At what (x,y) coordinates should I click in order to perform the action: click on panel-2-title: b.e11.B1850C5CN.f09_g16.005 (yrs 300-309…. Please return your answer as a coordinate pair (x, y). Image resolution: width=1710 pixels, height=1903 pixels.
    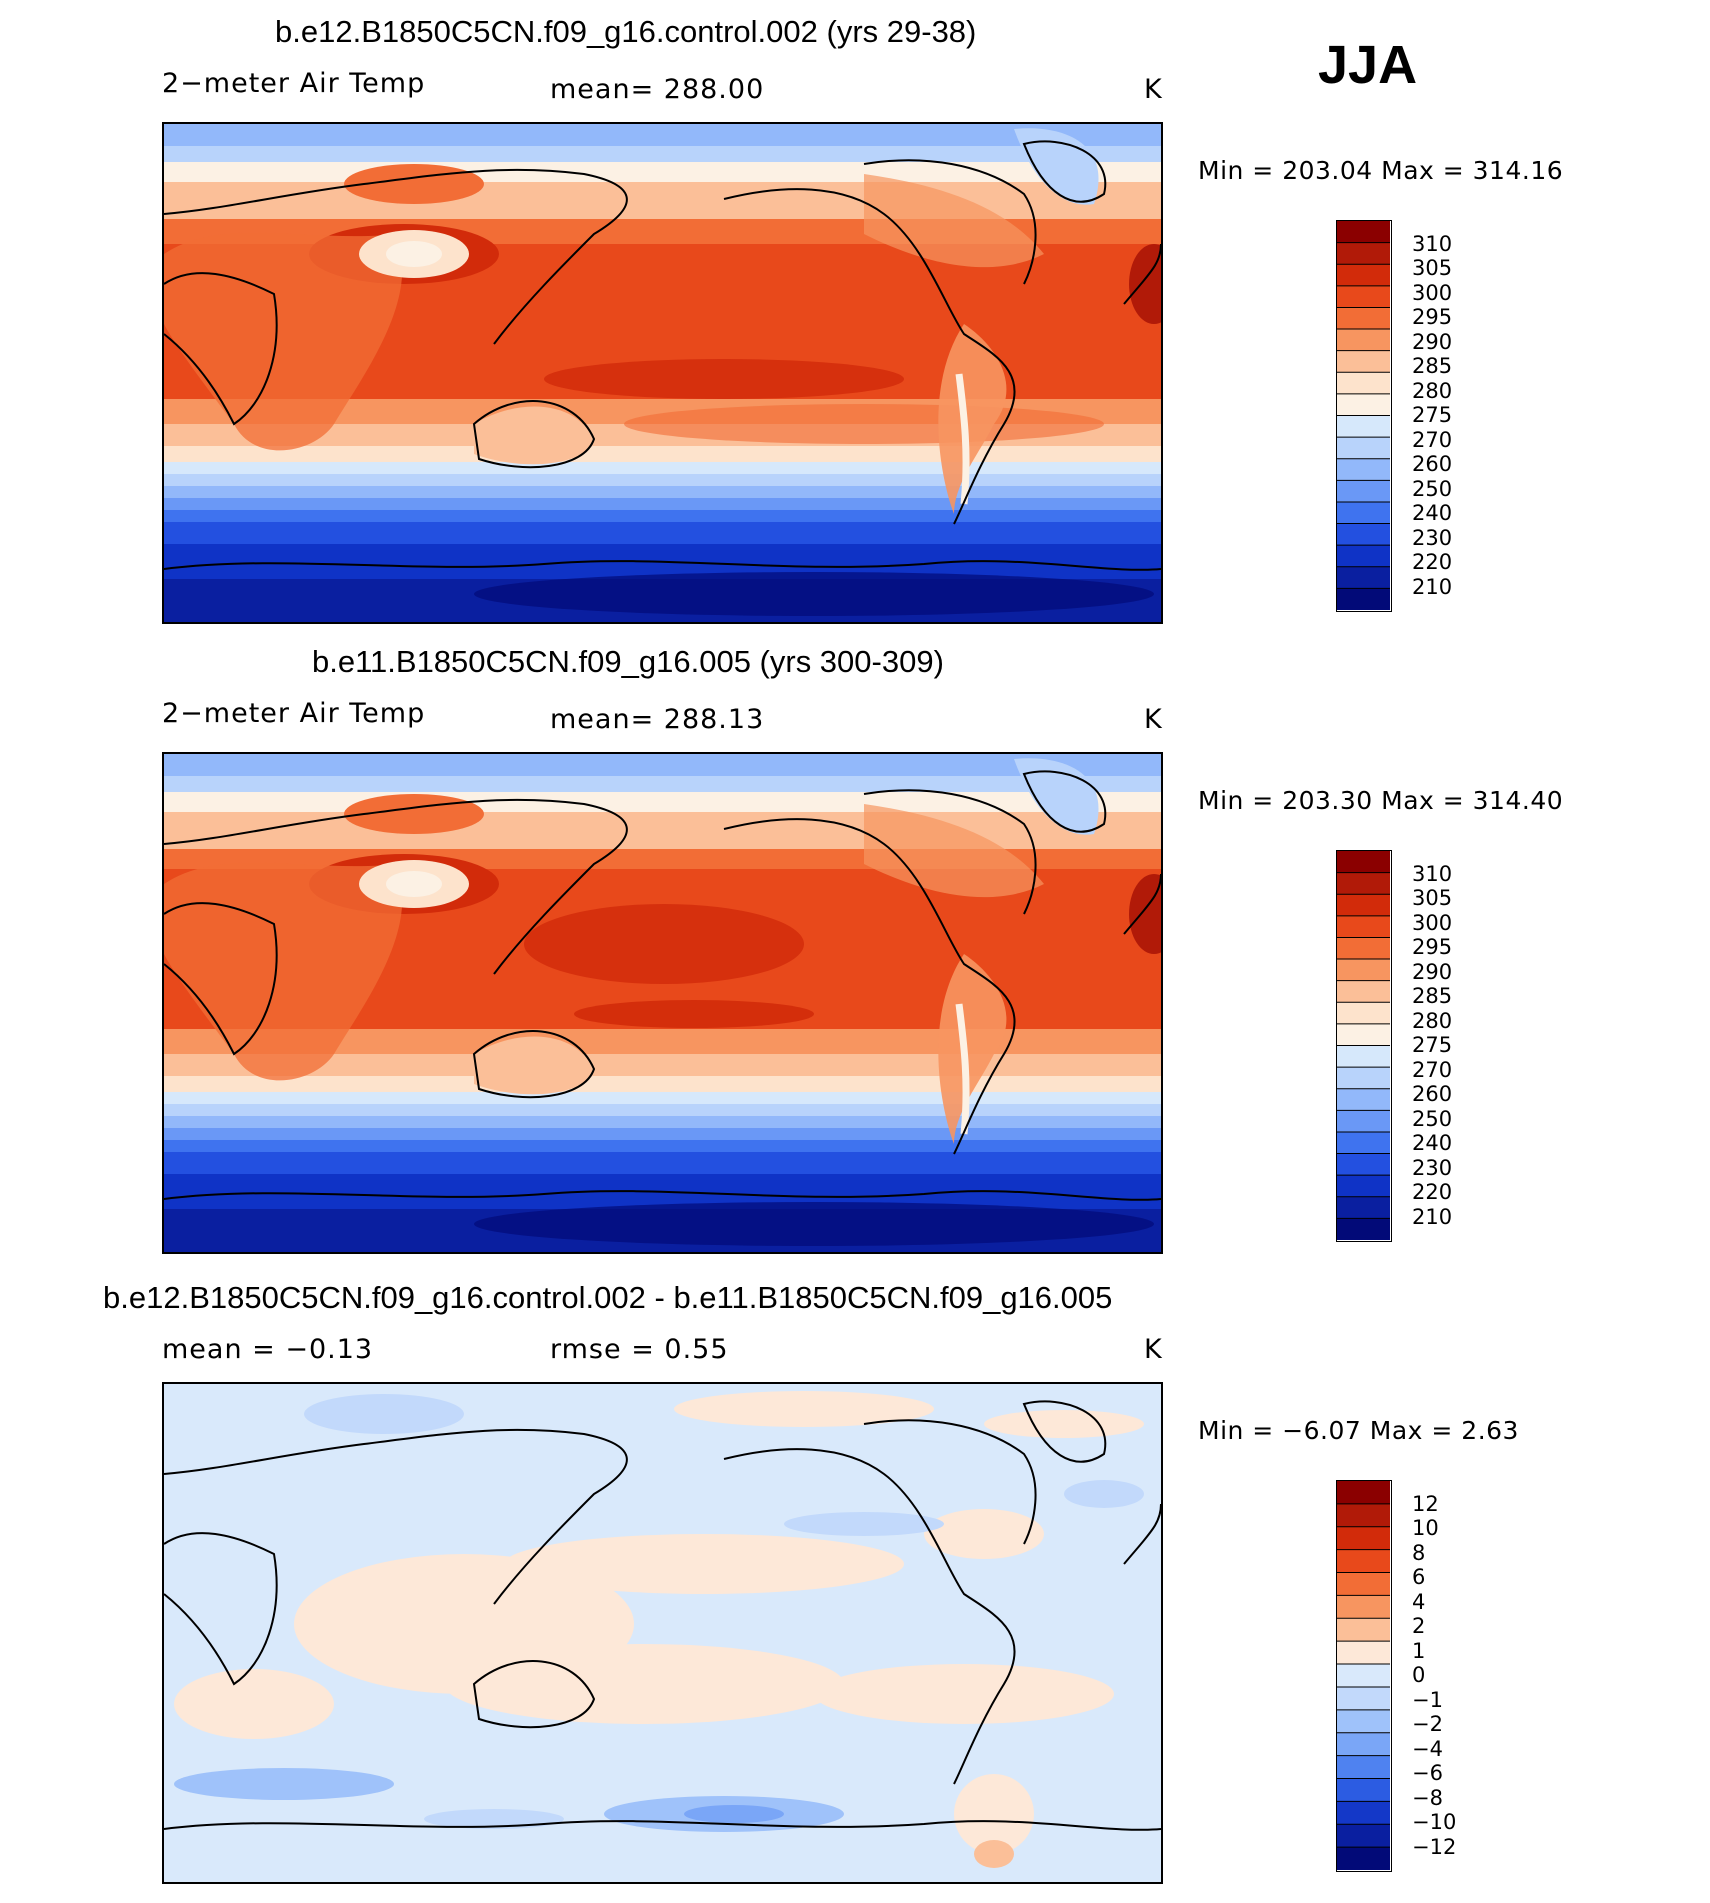
    Looking at the image, I should click on (628, 661).